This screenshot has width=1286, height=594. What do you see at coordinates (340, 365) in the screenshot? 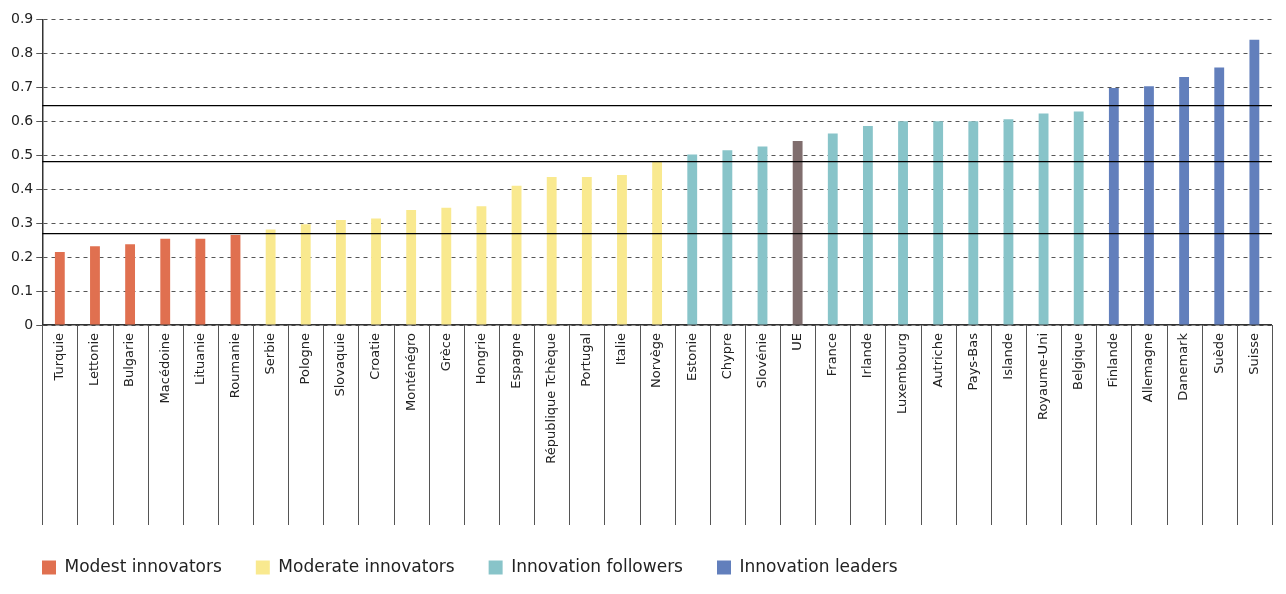
I see `x-tick-label: Slovaquie` at bounding box center [340, 365].